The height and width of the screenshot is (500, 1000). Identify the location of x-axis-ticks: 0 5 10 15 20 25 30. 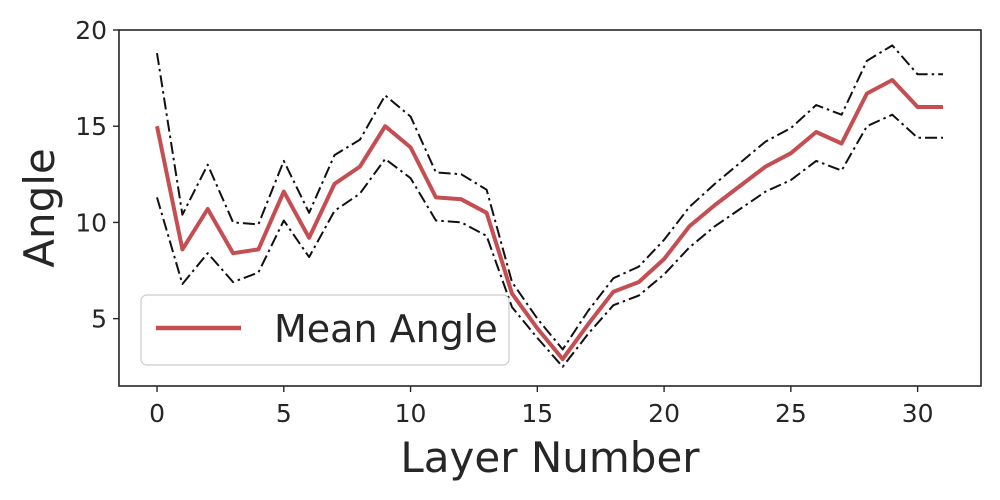
(541, 407).